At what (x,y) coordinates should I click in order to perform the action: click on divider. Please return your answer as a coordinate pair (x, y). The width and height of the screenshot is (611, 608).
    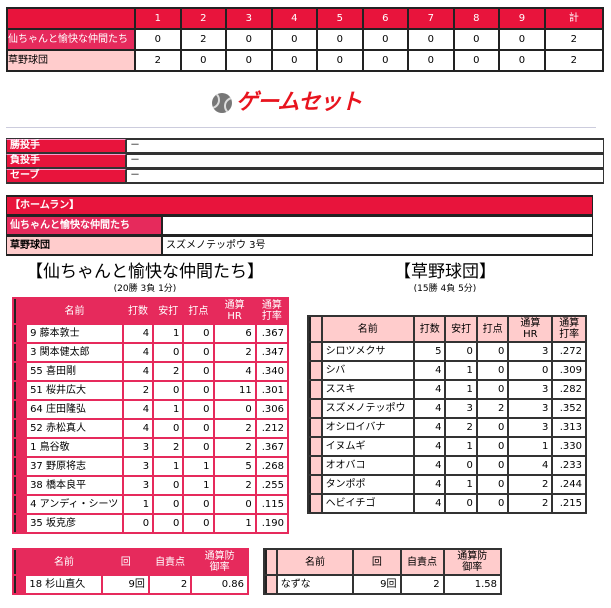
    Looking at the image, I should click on (301, 127).